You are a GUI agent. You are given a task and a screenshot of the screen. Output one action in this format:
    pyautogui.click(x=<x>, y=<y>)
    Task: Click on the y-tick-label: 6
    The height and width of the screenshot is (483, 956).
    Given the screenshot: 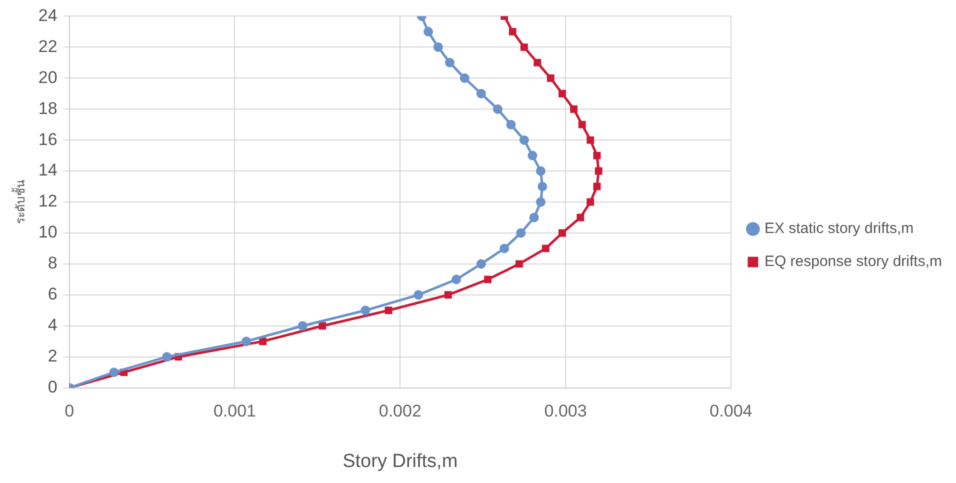 What is the action you would take?
    pyautogui.click(x=53, y=294)
    